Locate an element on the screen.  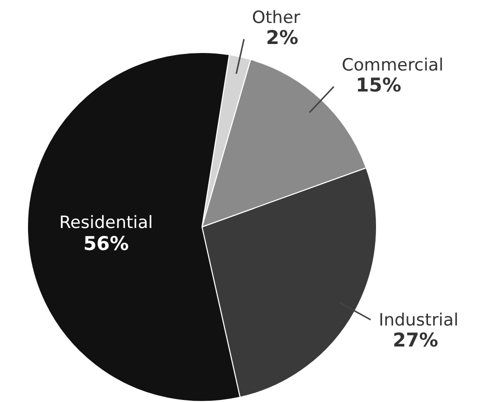
data-label: 27% is located at coordinates (415, 341).